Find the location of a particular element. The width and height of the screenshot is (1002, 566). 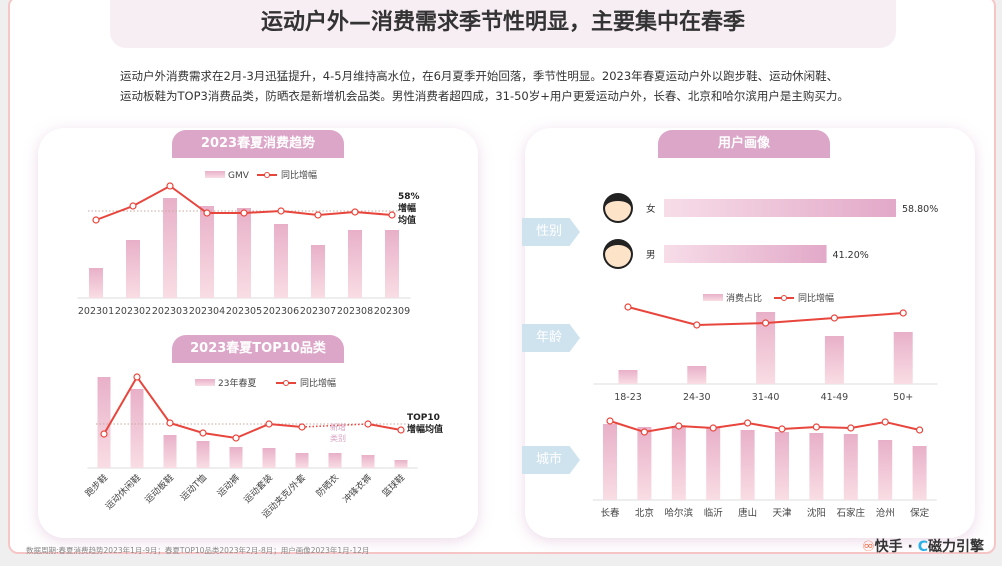

category-label: 202302 is located at coordinates (133, 311).